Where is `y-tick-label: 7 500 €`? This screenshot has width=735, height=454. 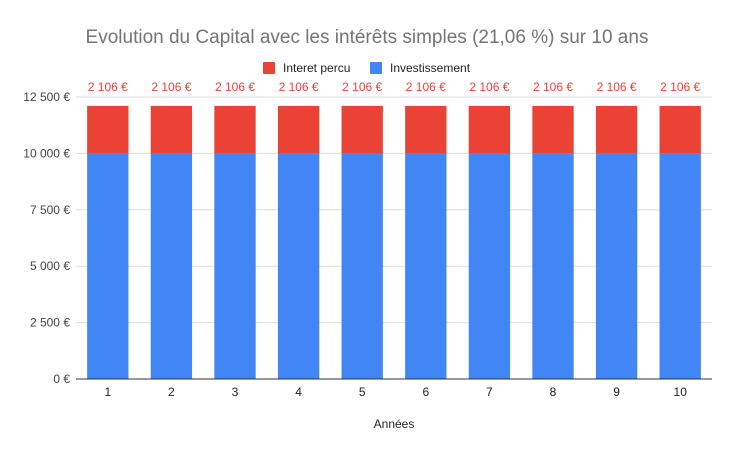
y-tick-label: 7 500 € is located at coordinates (50, 210).